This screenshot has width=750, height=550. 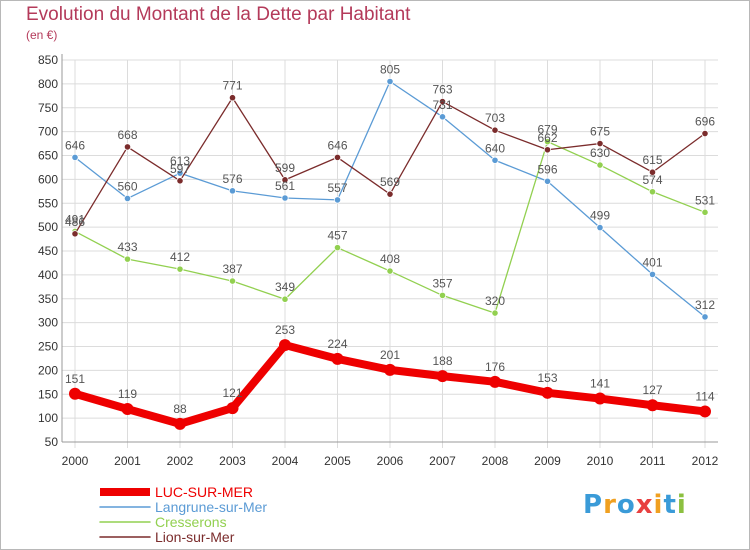 I want to click on data-label: 387, so click(x=232, y=269).